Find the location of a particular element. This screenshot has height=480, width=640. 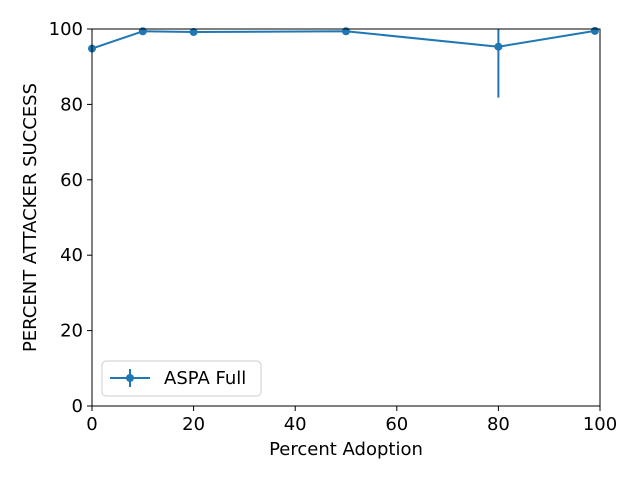

legend-label: ASPA Full is located at coordinates (205, 378).